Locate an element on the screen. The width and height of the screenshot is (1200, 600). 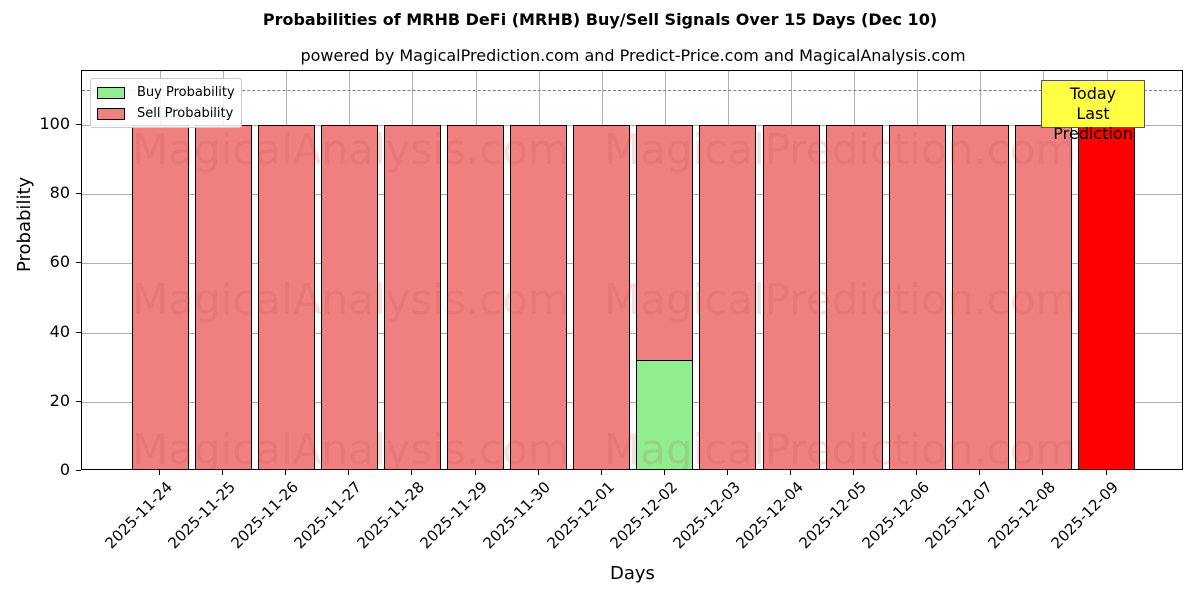
x-tick-label: 2025-12-04 is located at coordinates (769, 515).